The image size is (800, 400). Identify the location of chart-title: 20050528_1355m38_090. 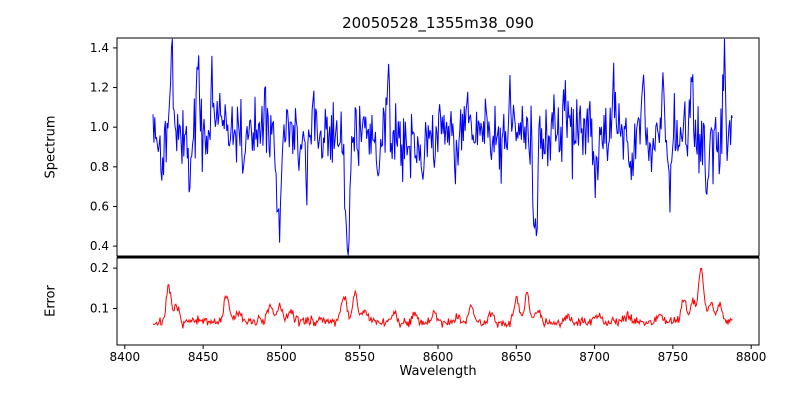
(438, 23).